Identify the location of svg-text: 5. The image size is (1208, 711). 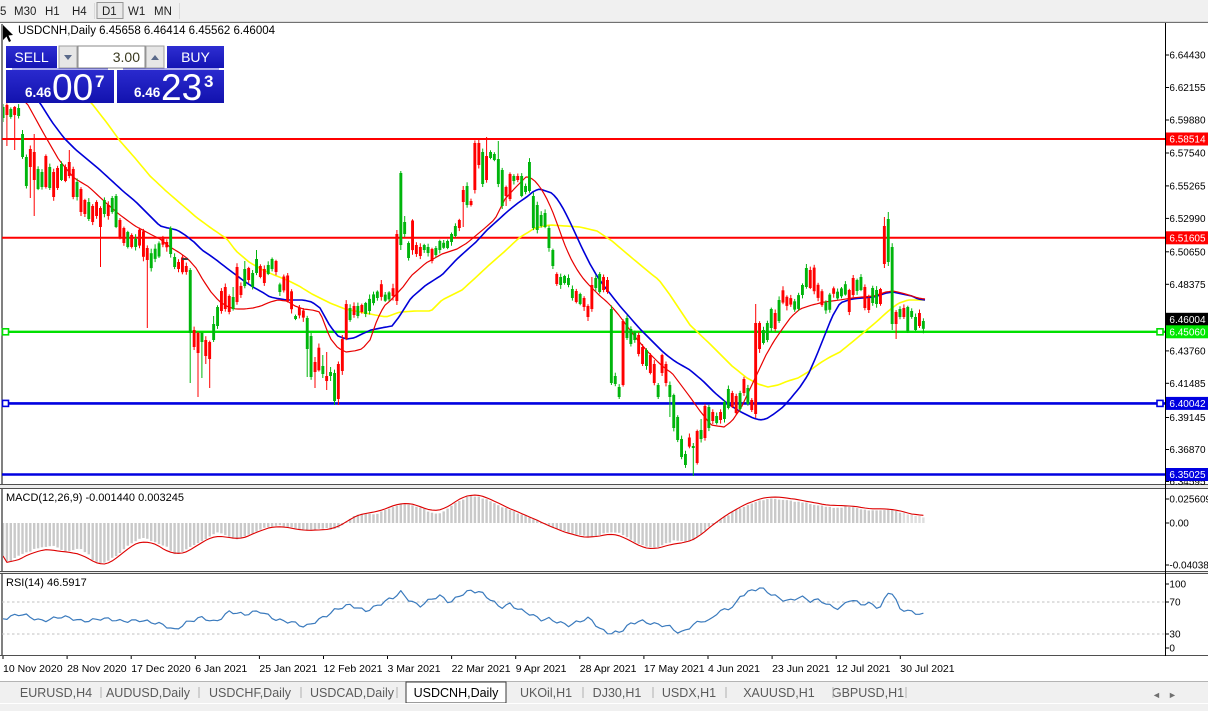
(3, 12).